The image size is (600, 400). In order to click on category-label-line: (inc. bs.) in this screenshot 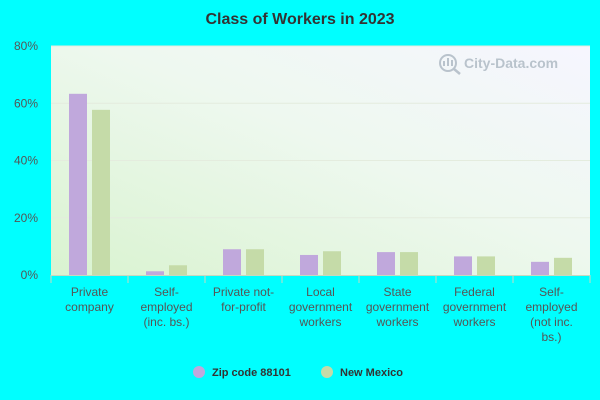, I will do `click(166, 322)`.